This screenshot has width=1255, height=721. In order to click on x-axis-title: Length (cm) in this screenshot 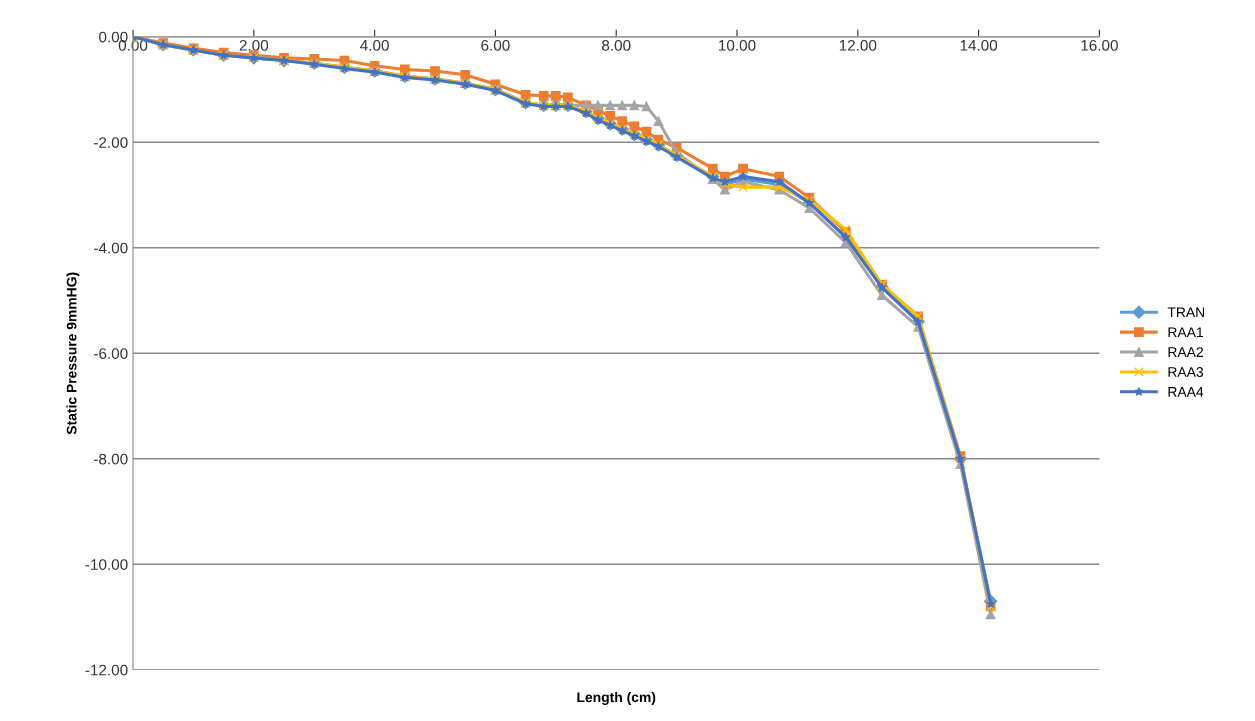, I will do `click(616, 698)`.